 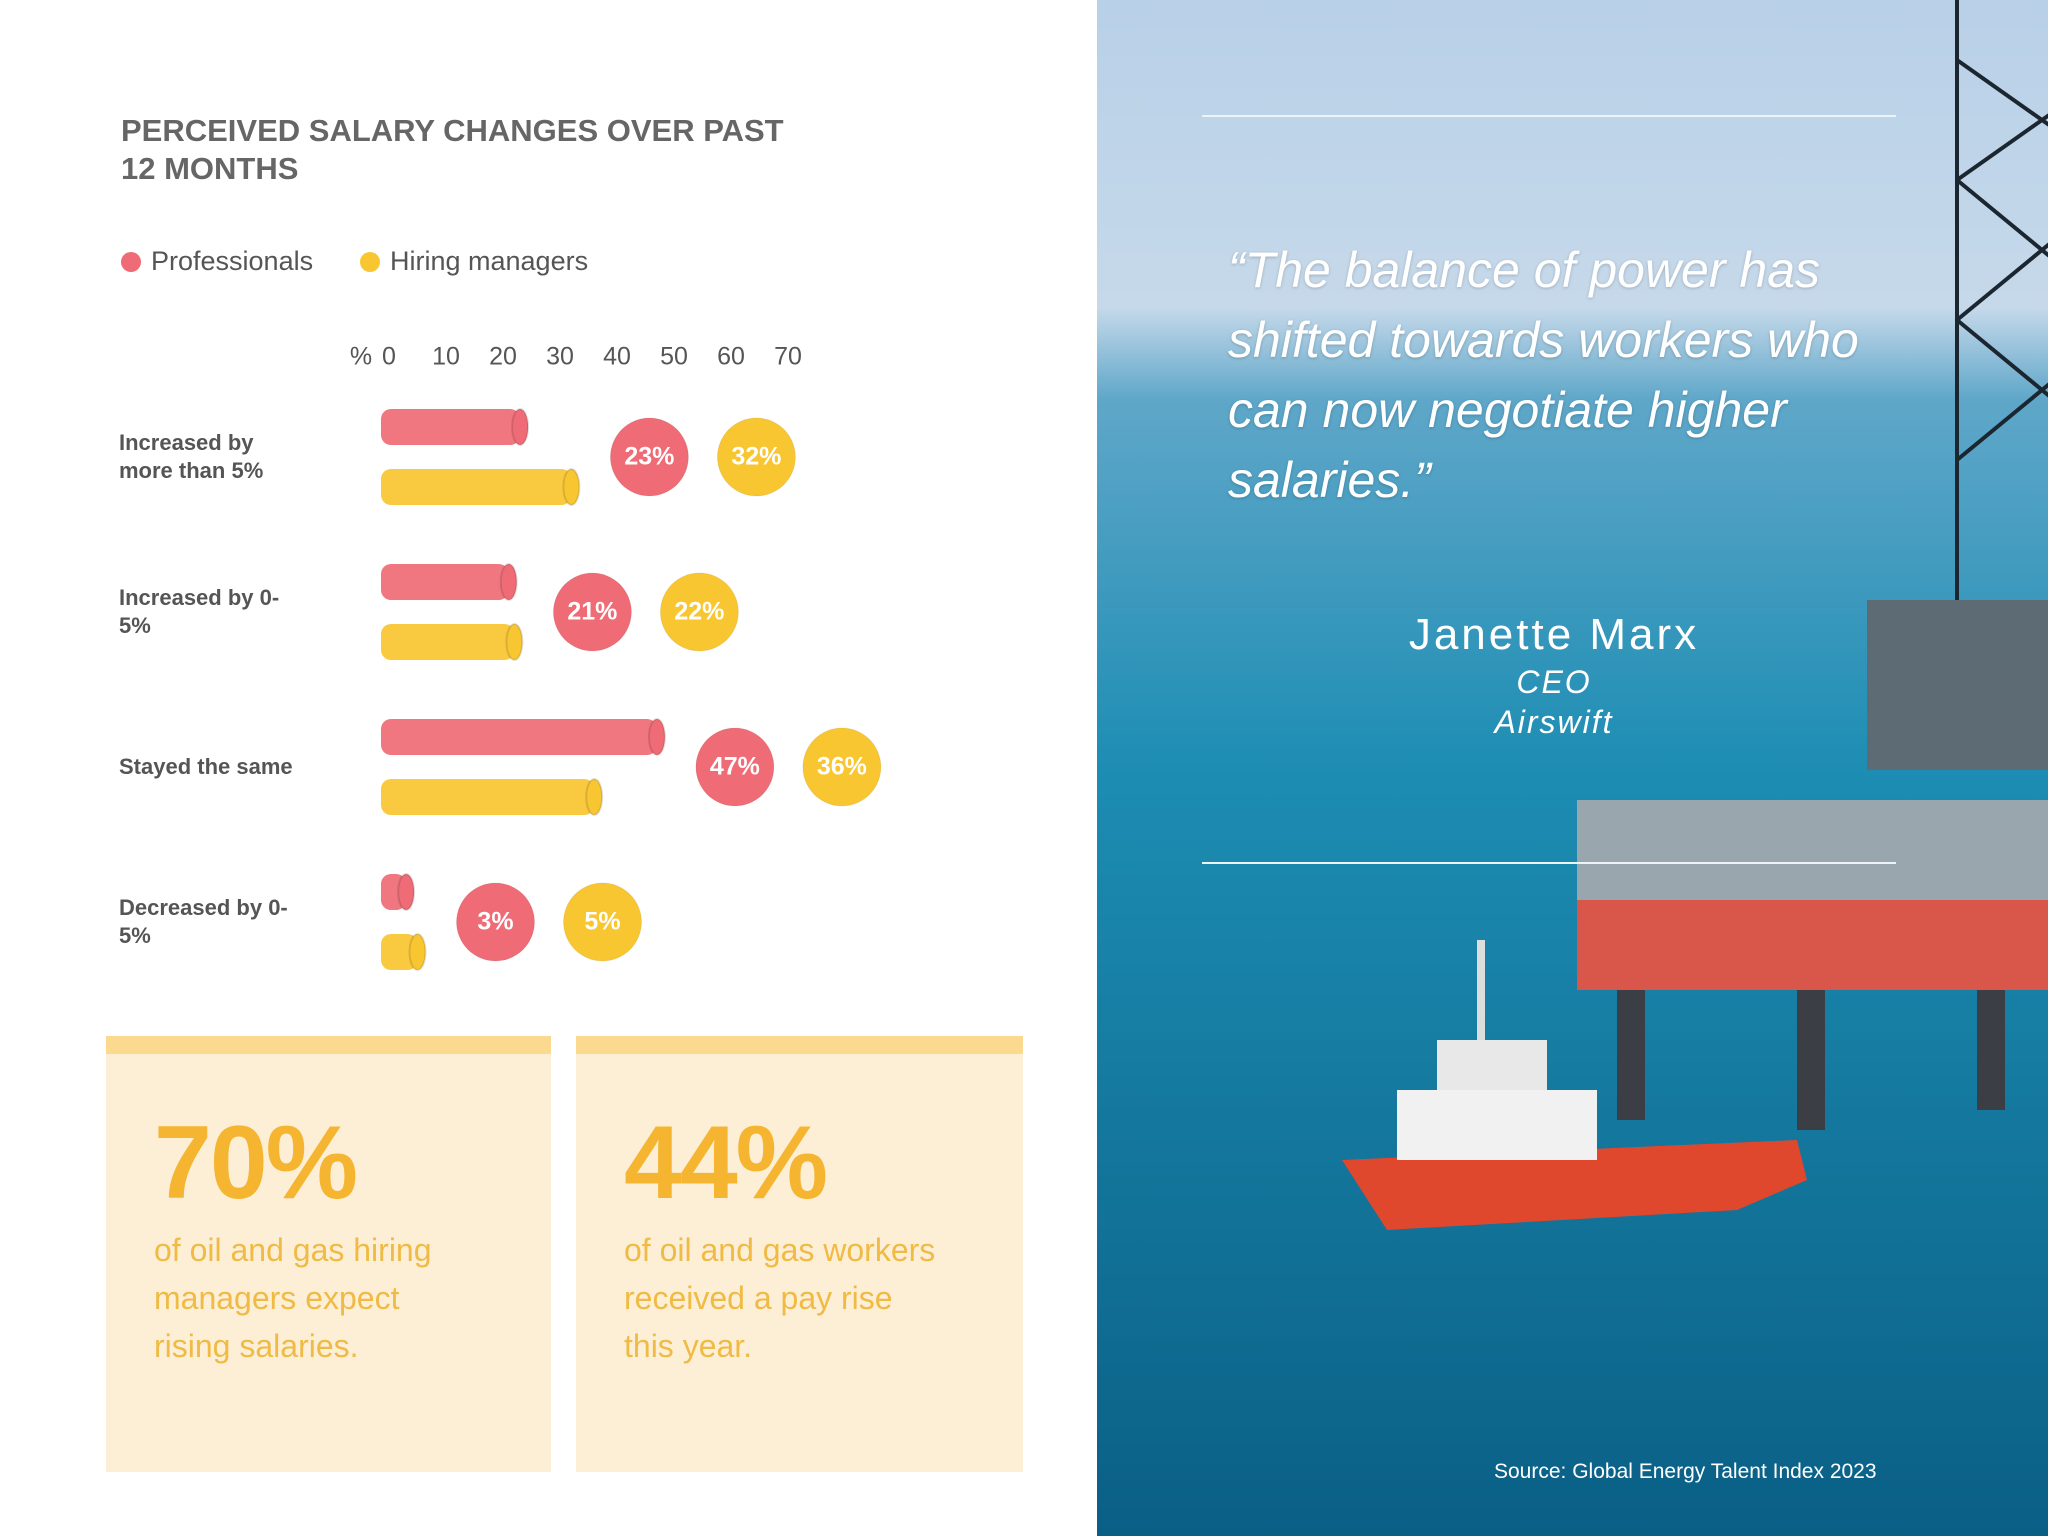 What do you see at coordinates (560, 357) in the screenshot?
I see `x-tick-label: 30` at bounding box center [560, 357].